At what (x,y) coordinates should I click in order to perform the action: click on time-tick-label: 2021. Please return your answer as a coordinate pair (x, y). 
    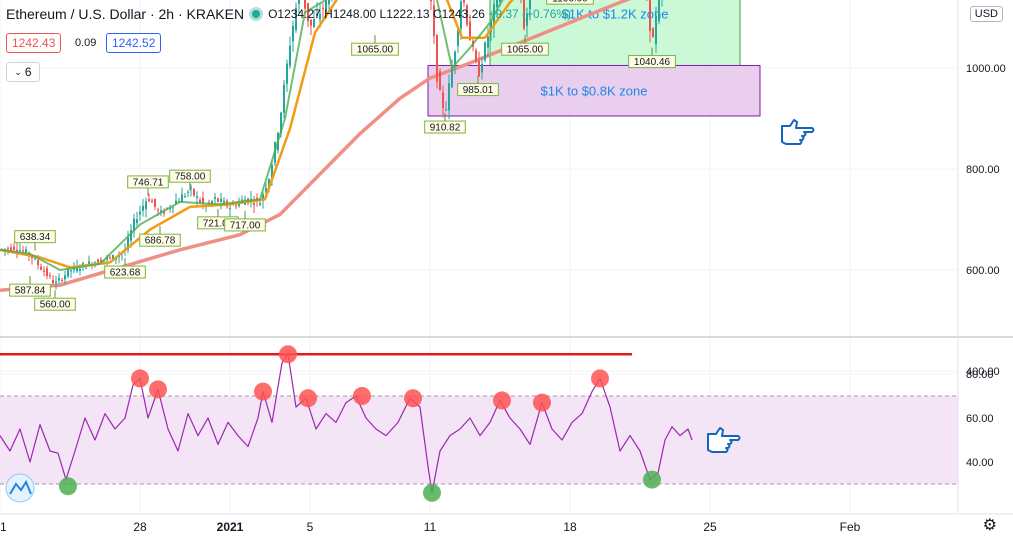
    Looking at the image, I should click on (230, 527).